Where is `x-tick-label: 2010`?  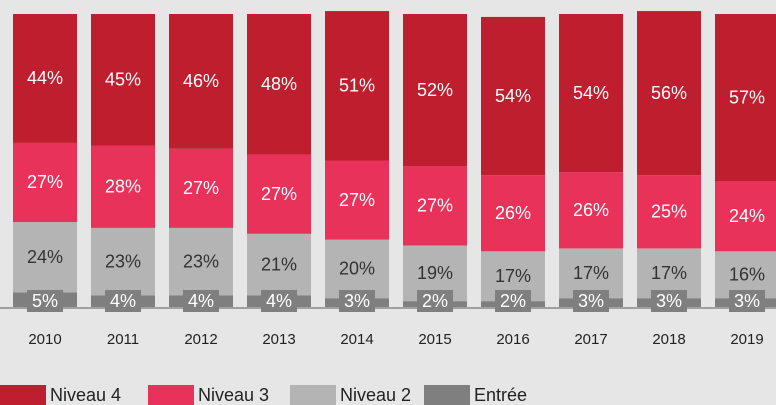
x-tick-label: 2010 is located at coordinates (44, 339).